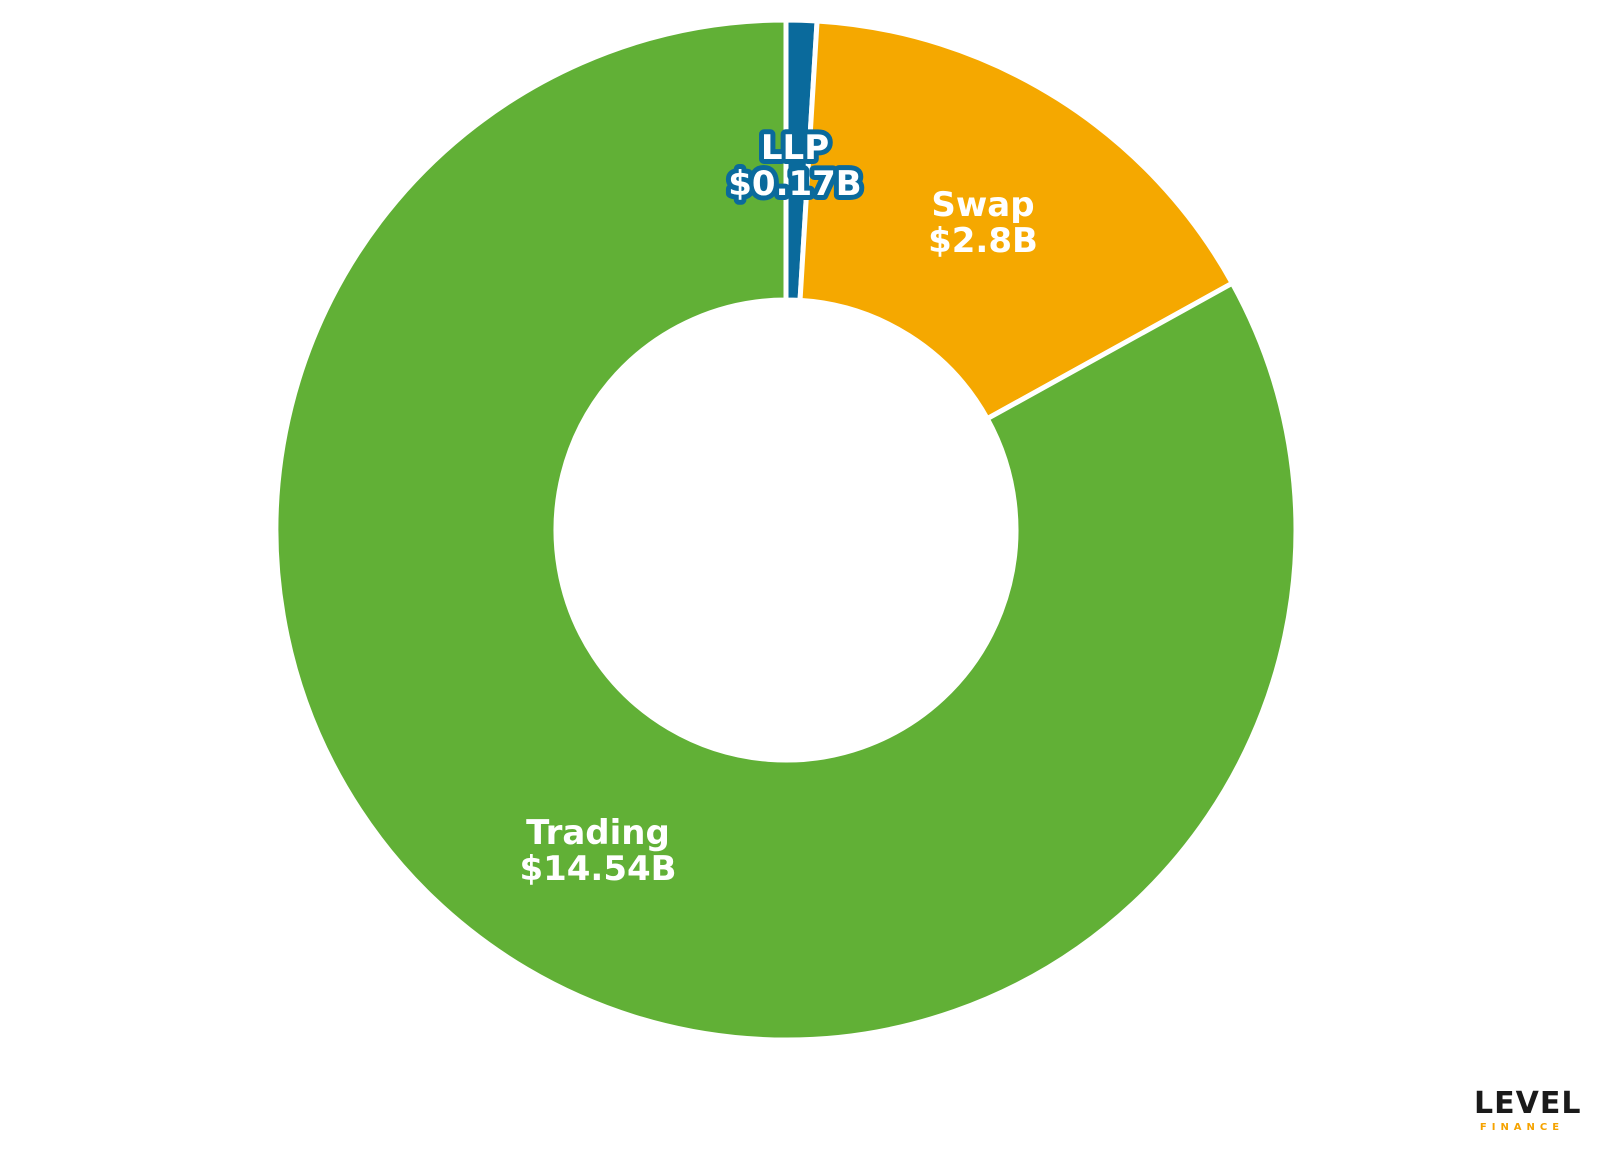  What do you see at coordinates (1522, 1127) in the screenshot?
I see `logo-subtitle: FINANCE` at bounding box center [1522, 1127].